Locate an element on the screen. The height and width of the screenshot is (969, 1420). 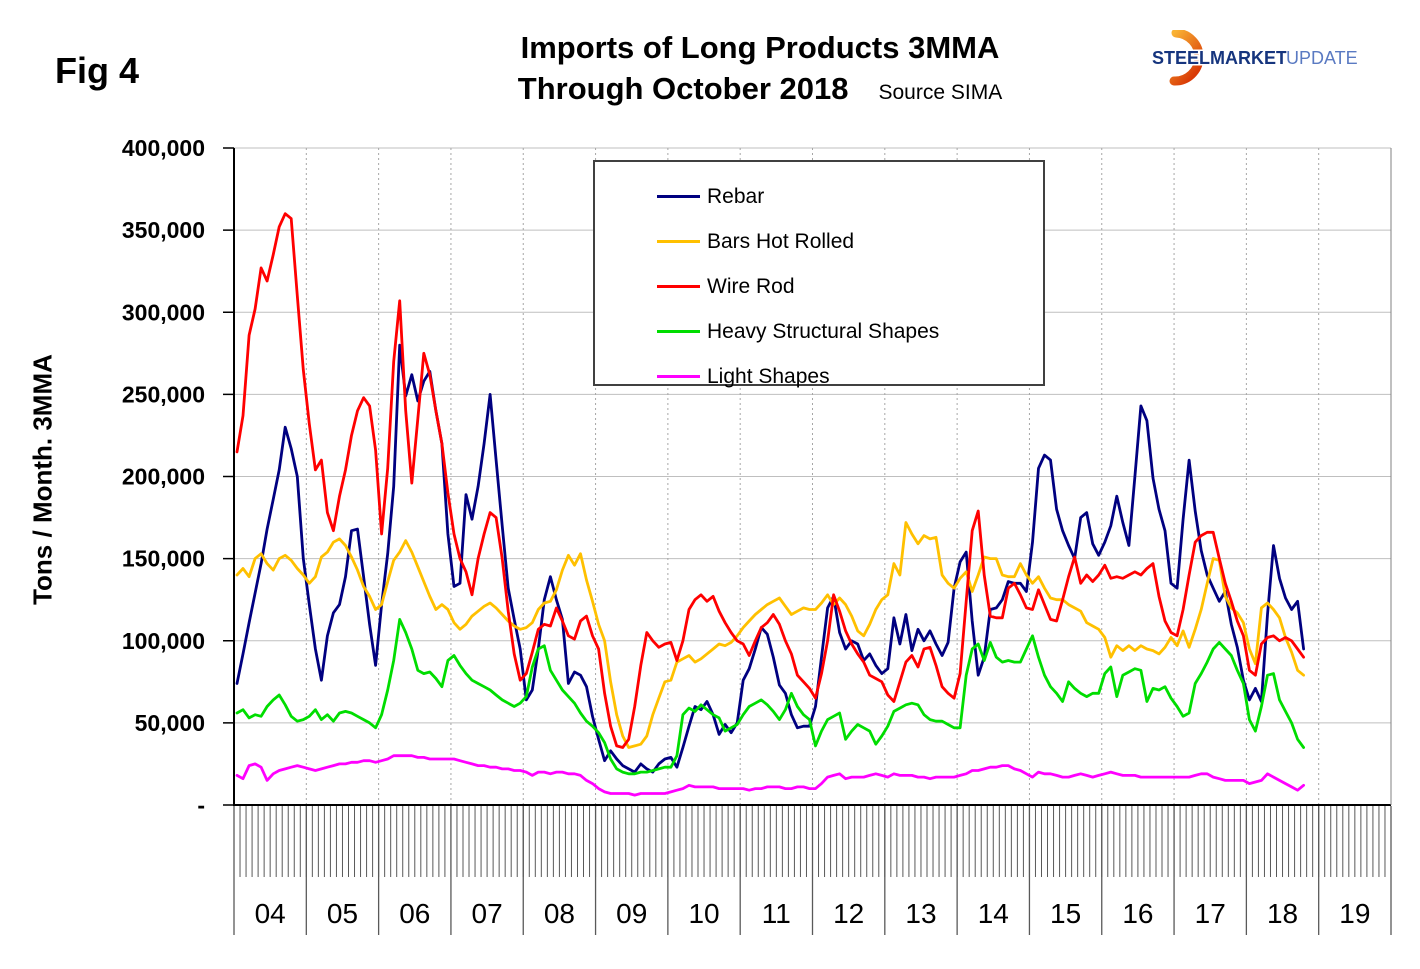
legend-label: Wire Rod is located at coordinates (751, 286).